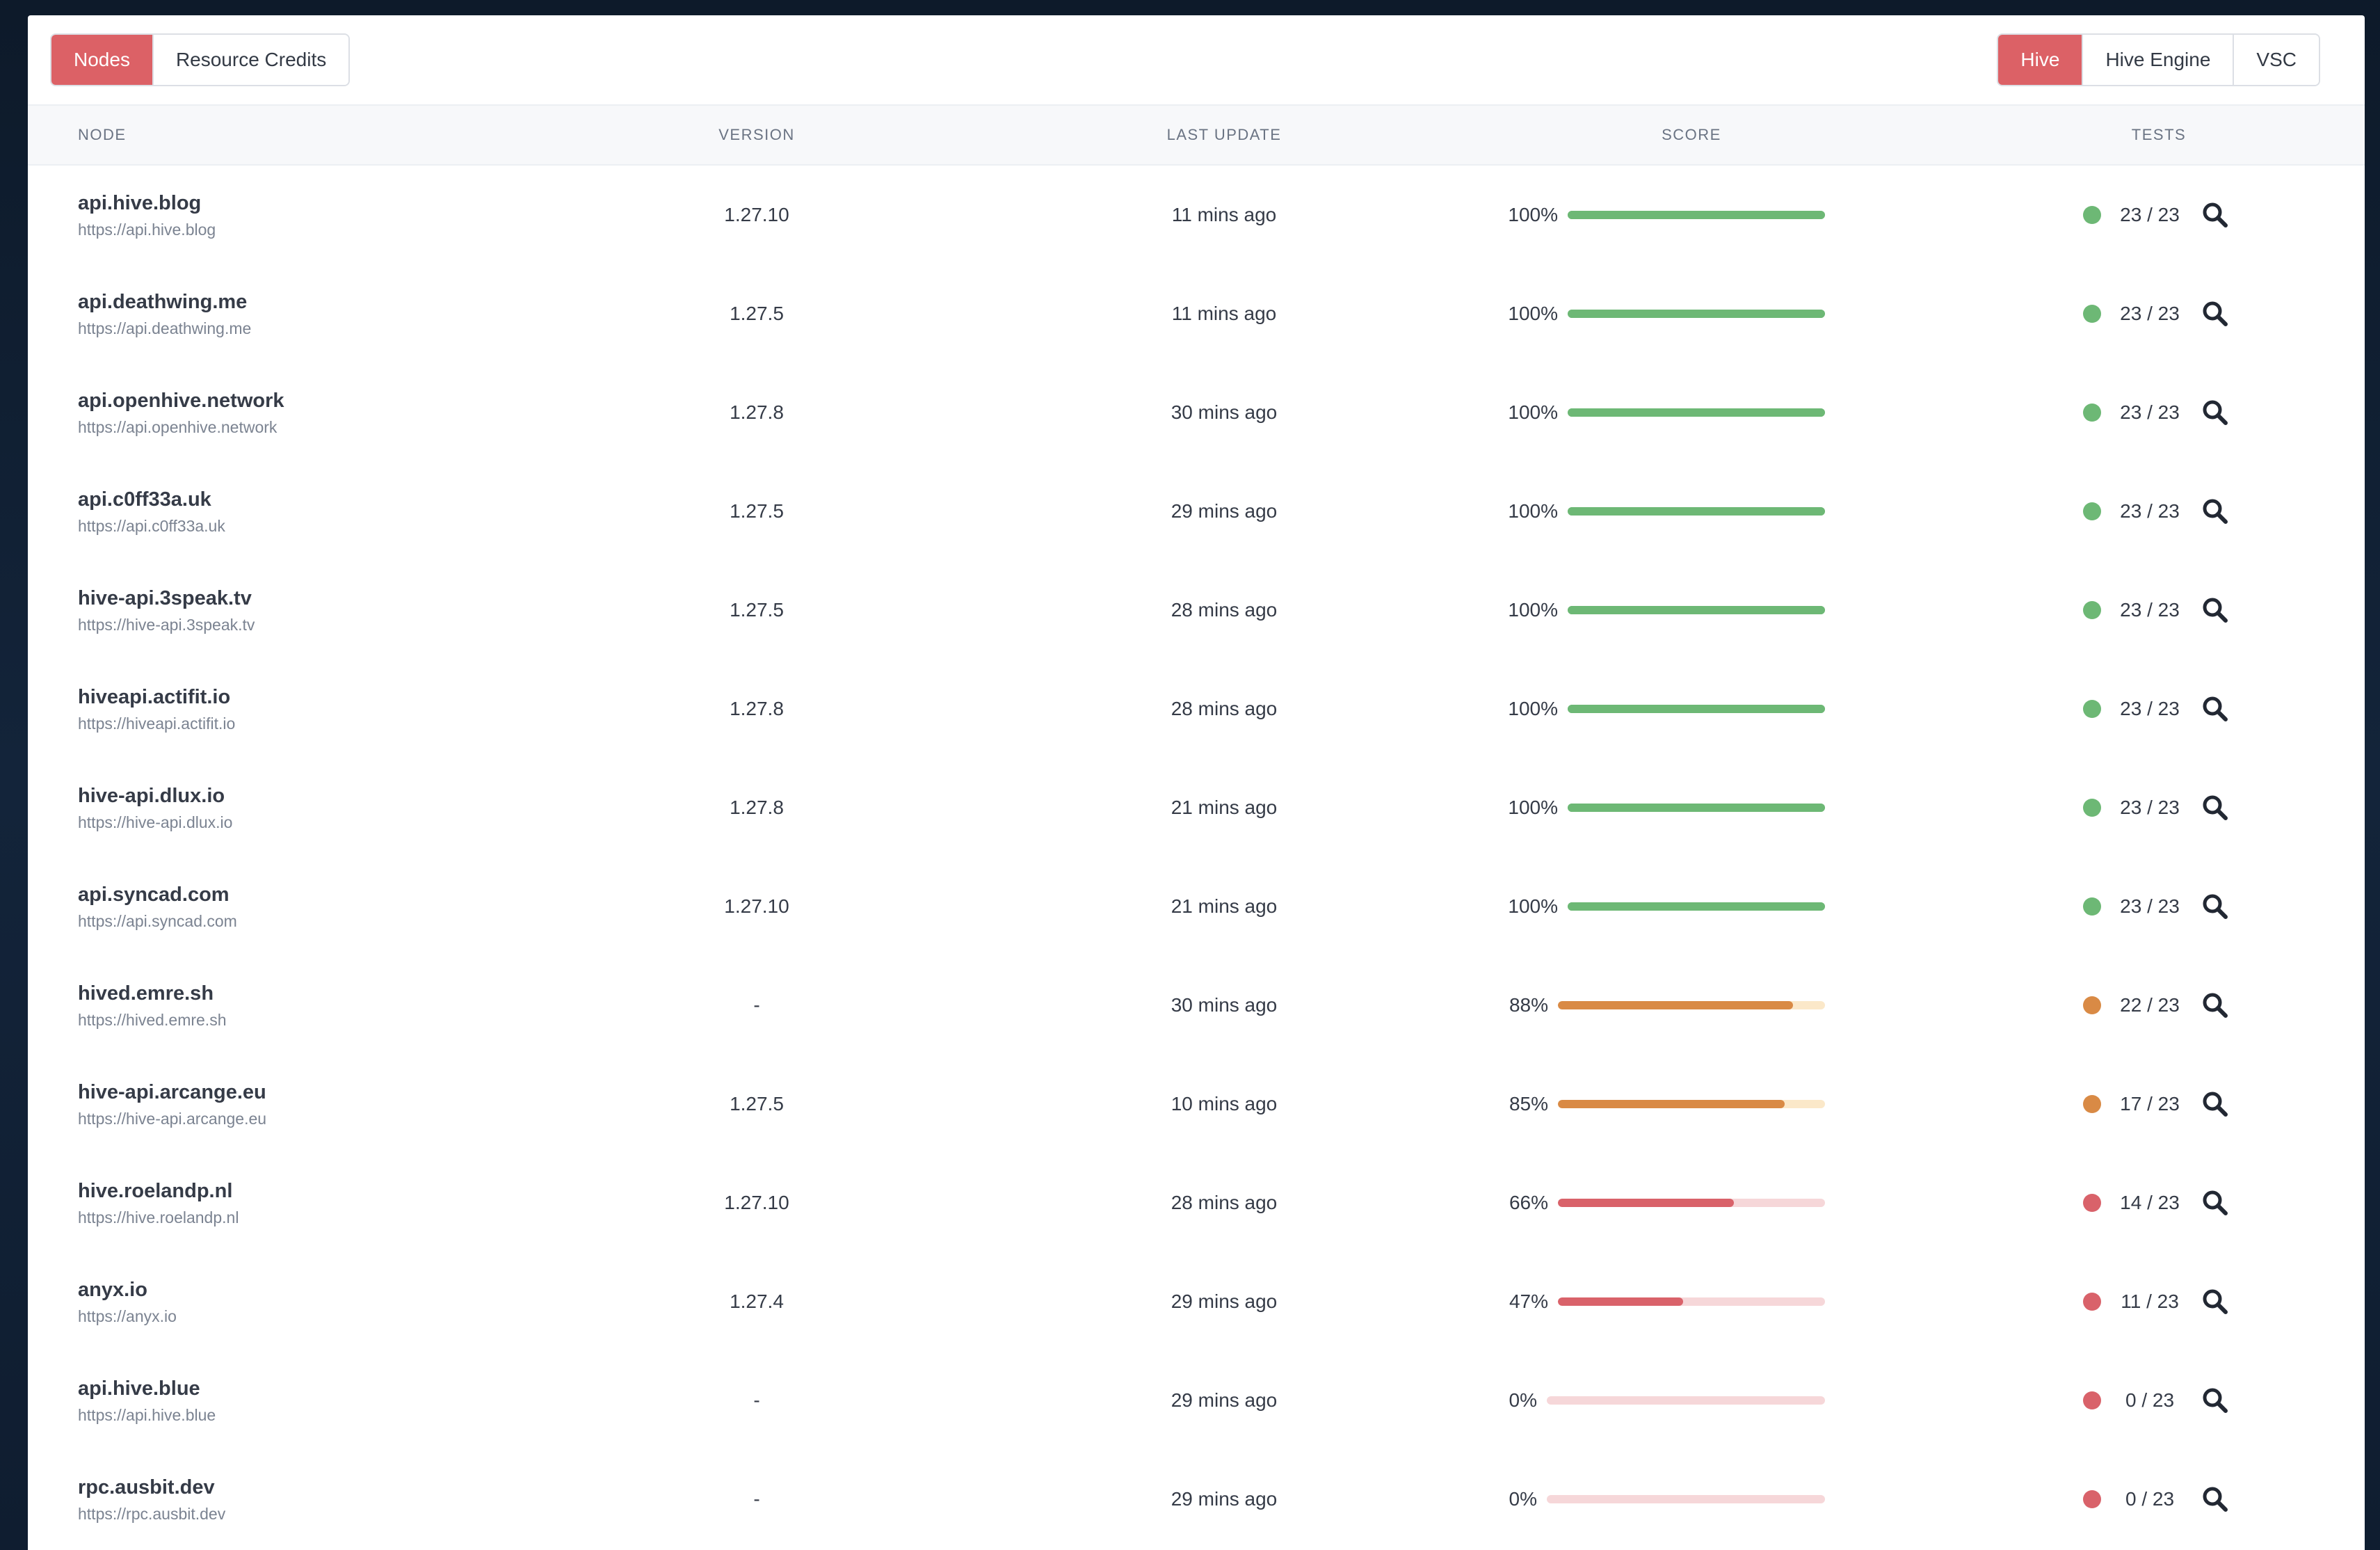  I want to click on node-cell: rpc.ausbit.dev https://rpc.ausbit.dev, so click(151, 1500).